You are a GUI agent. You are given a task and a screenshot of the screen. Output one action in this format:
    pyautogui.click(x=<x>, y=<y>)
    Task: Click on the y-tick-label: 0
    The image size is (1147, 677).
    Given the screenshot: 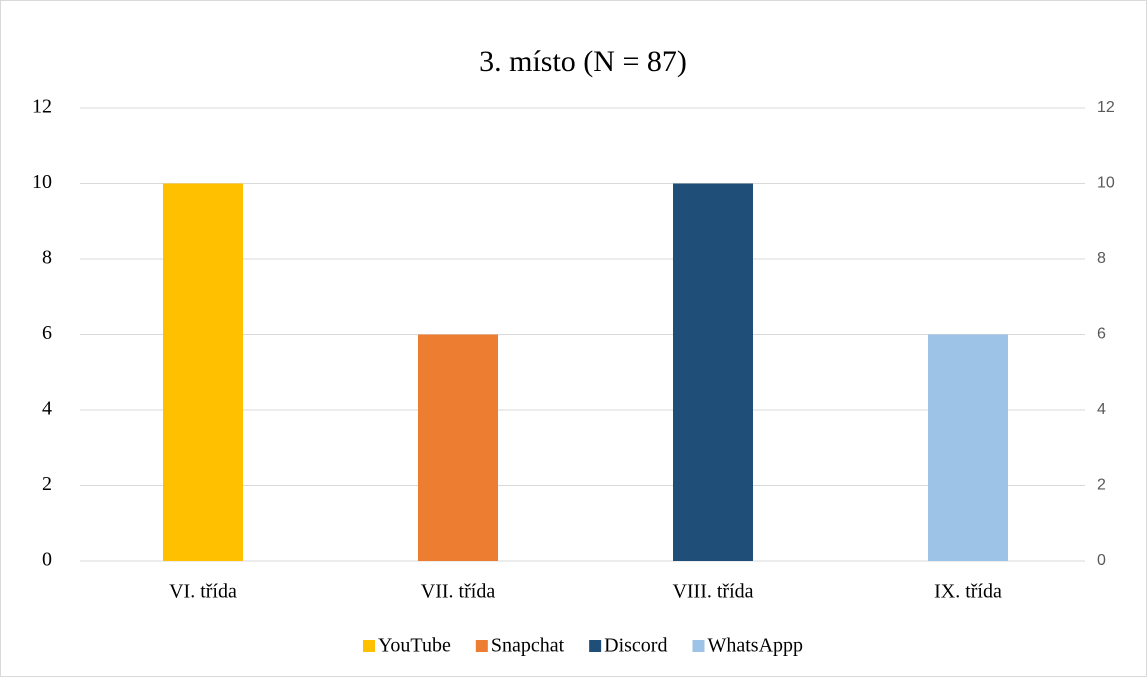 What is the action you would take?
    pyautogui.click(x=47, y=560)
    